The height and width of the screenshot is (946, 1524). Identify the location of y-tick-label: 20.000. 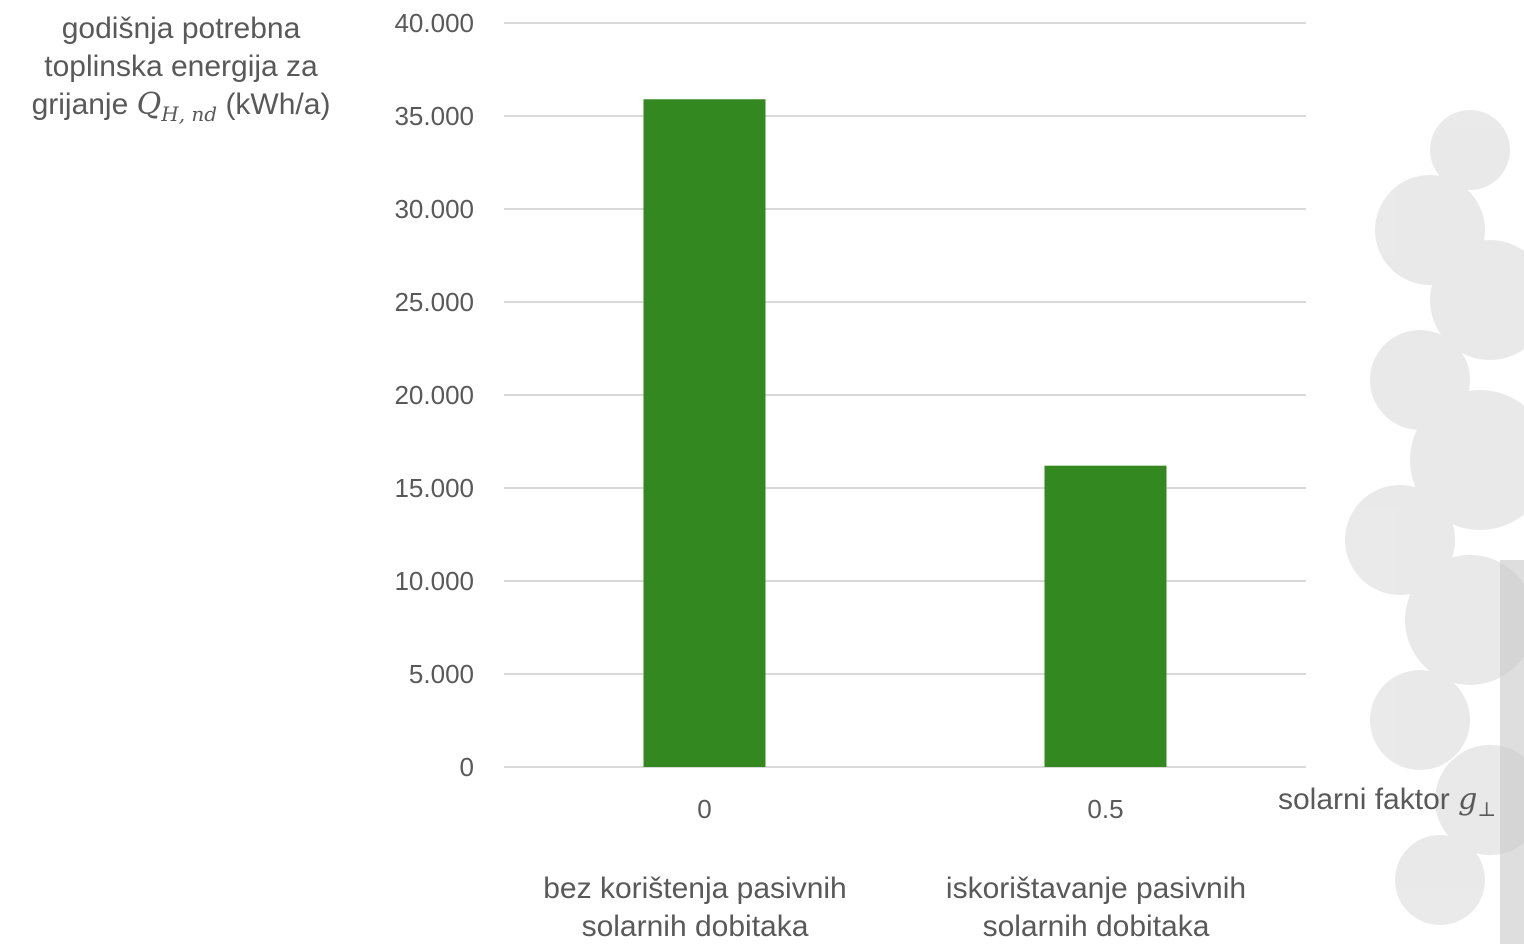
(434, 395).